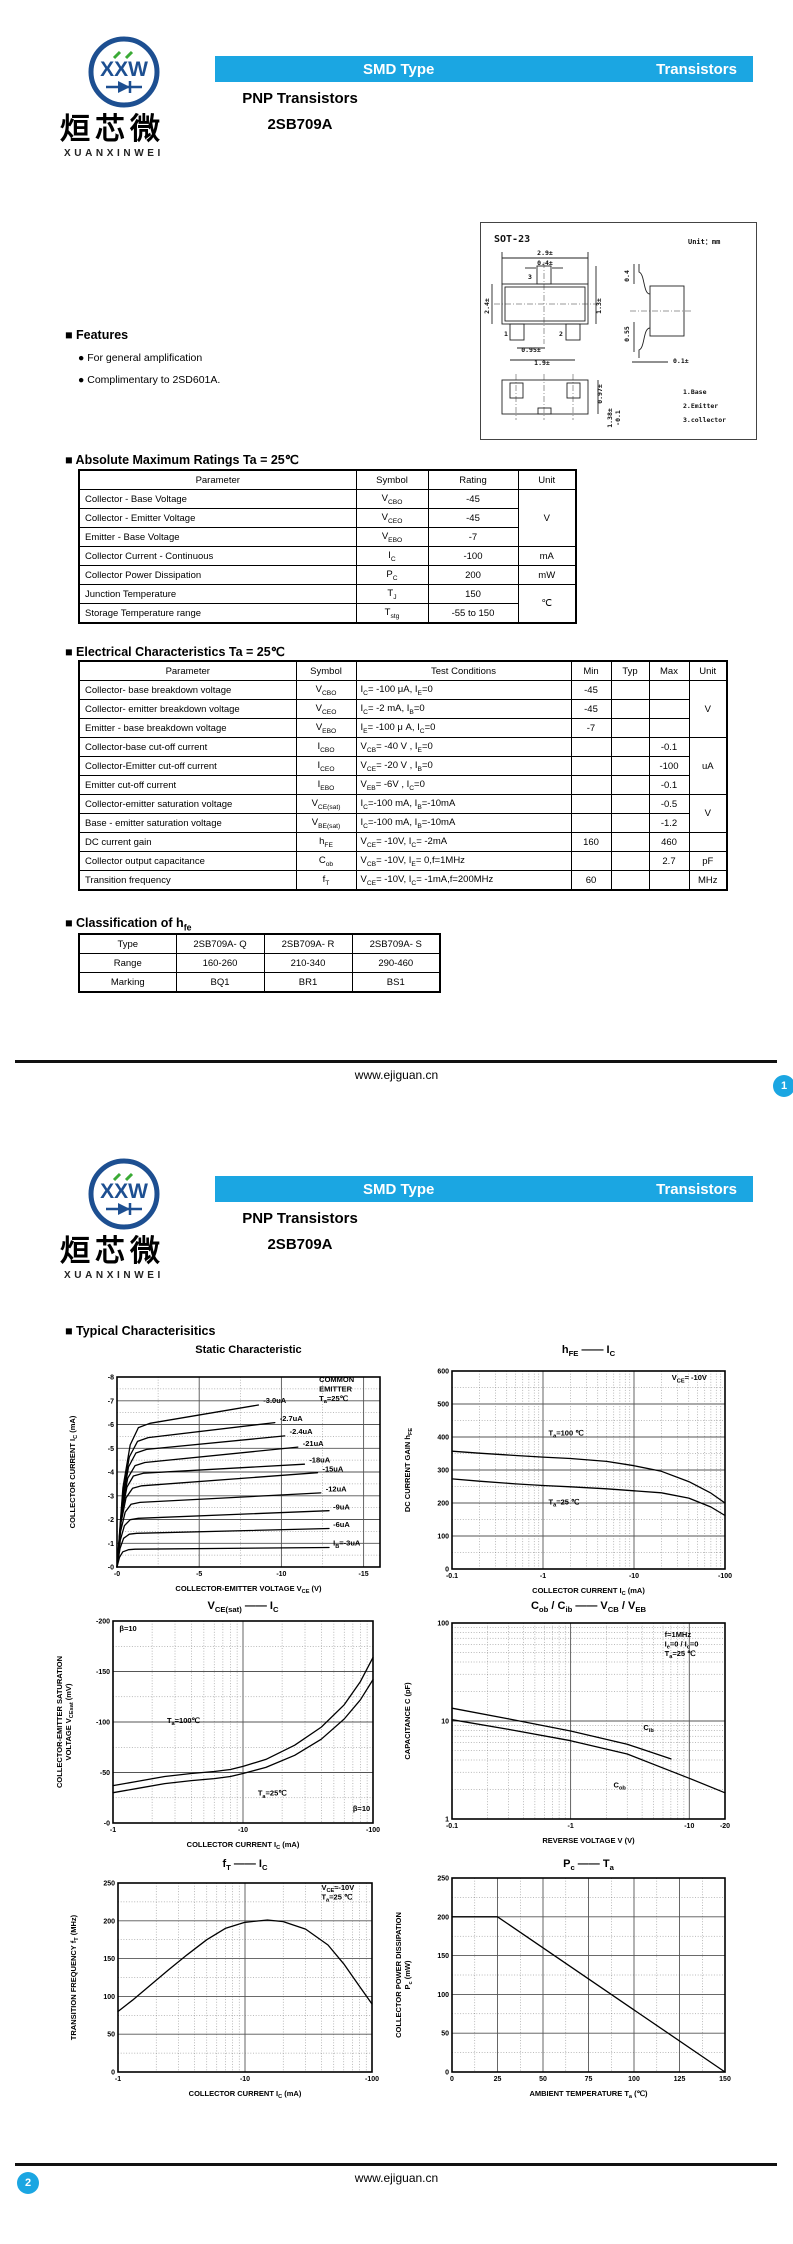  What do you see at coordinates (447, 2073) in the screenshot?
I see `tick: 0` at bounding box center [447, 2073].